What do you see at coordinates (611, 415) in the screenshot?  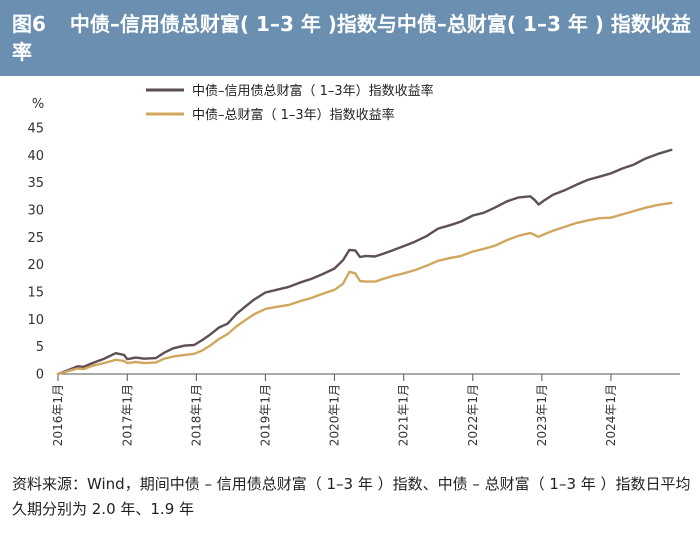 I see `x-tick-label: 2024年1月` at bounding box center [611, 415].